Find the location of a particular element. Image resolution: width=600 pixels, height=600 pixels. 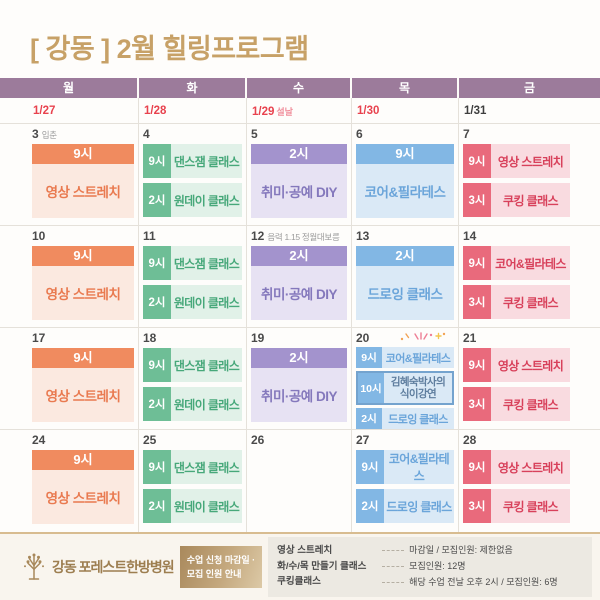

weekday-header-thu: 목 is located at coordinates (405, 88).